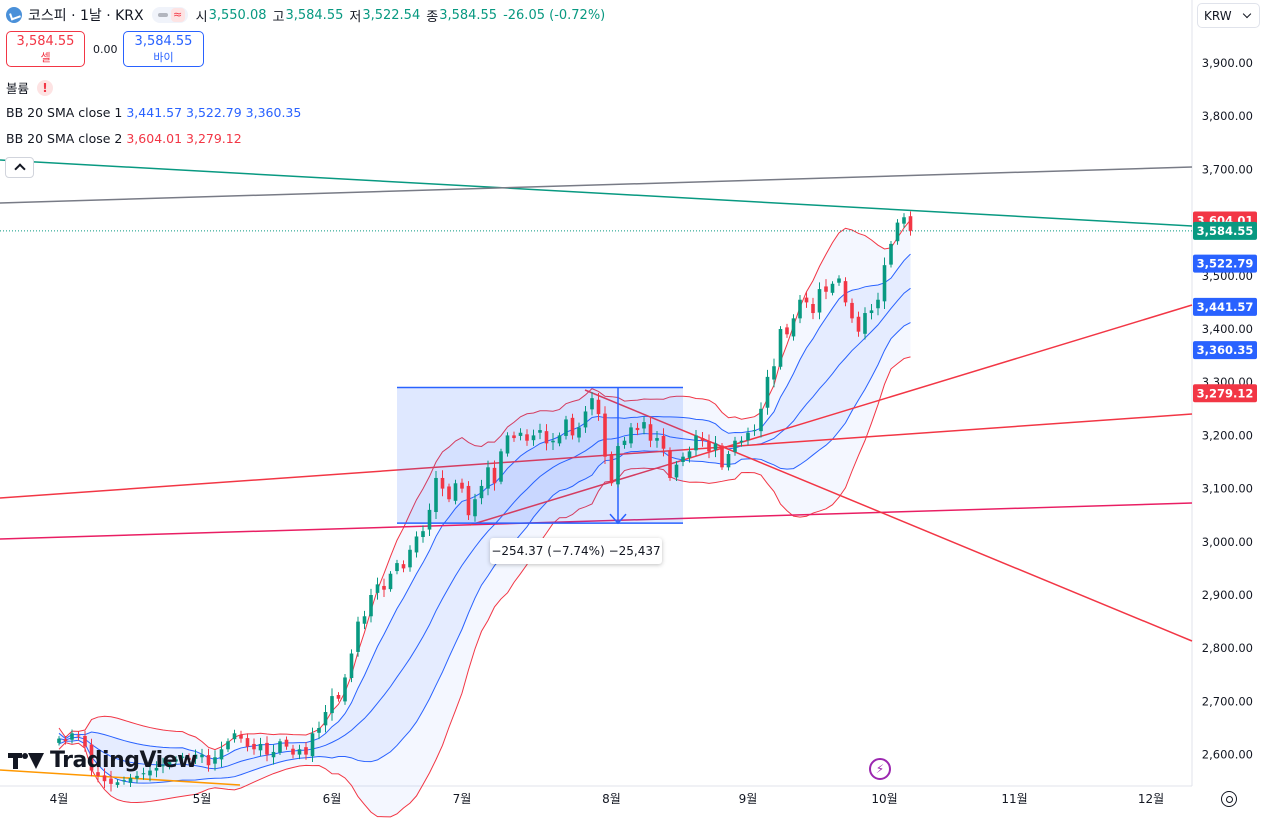 Image resolution: width=1268 pixels, height=827 pixels. Describe the element at coordinates (1014, 799) in the screenshot. I see `x-tick-label: 11월` at that location.